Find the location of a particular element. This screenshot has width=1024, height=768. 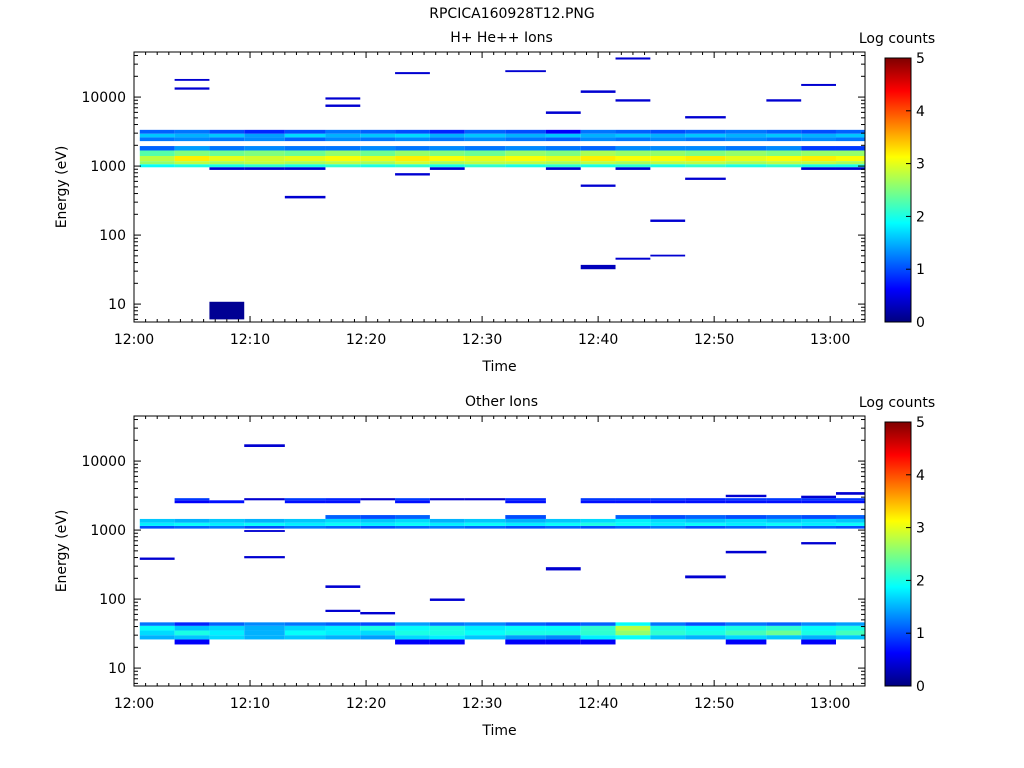

x-tick-label: 12:40 is located at coordinates (598, 340).